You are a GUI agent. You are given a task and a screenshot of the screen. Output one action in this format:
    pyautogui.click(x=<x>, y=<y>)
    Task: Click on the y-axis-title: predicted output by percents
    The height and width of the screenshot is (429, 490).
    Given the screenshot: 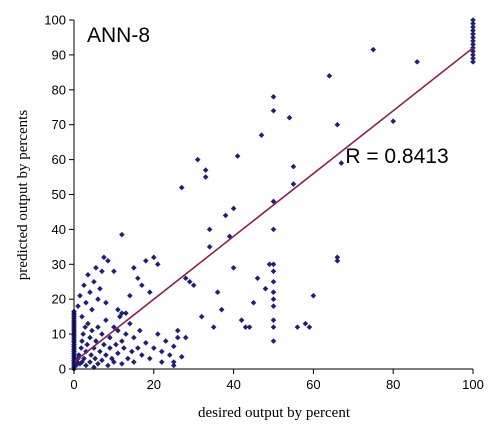 What is the action you would take?
    pyautogui.click(x=23, y=195)
    